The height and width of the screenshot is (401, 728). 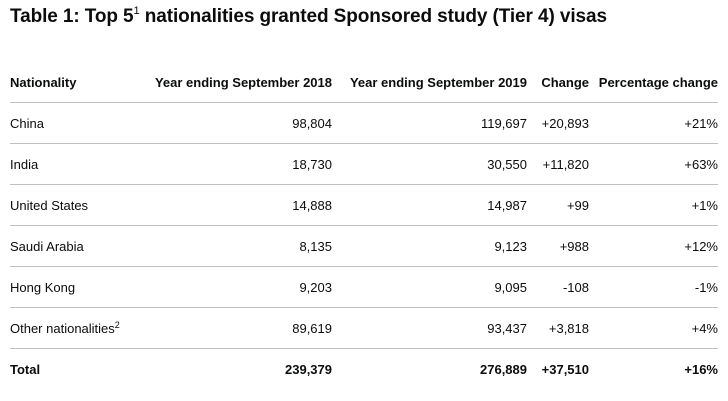 What do you see at coordinates (558, 368) in the screenshot?
I see `total-change: +37,510` at bounding box center [558, 368].